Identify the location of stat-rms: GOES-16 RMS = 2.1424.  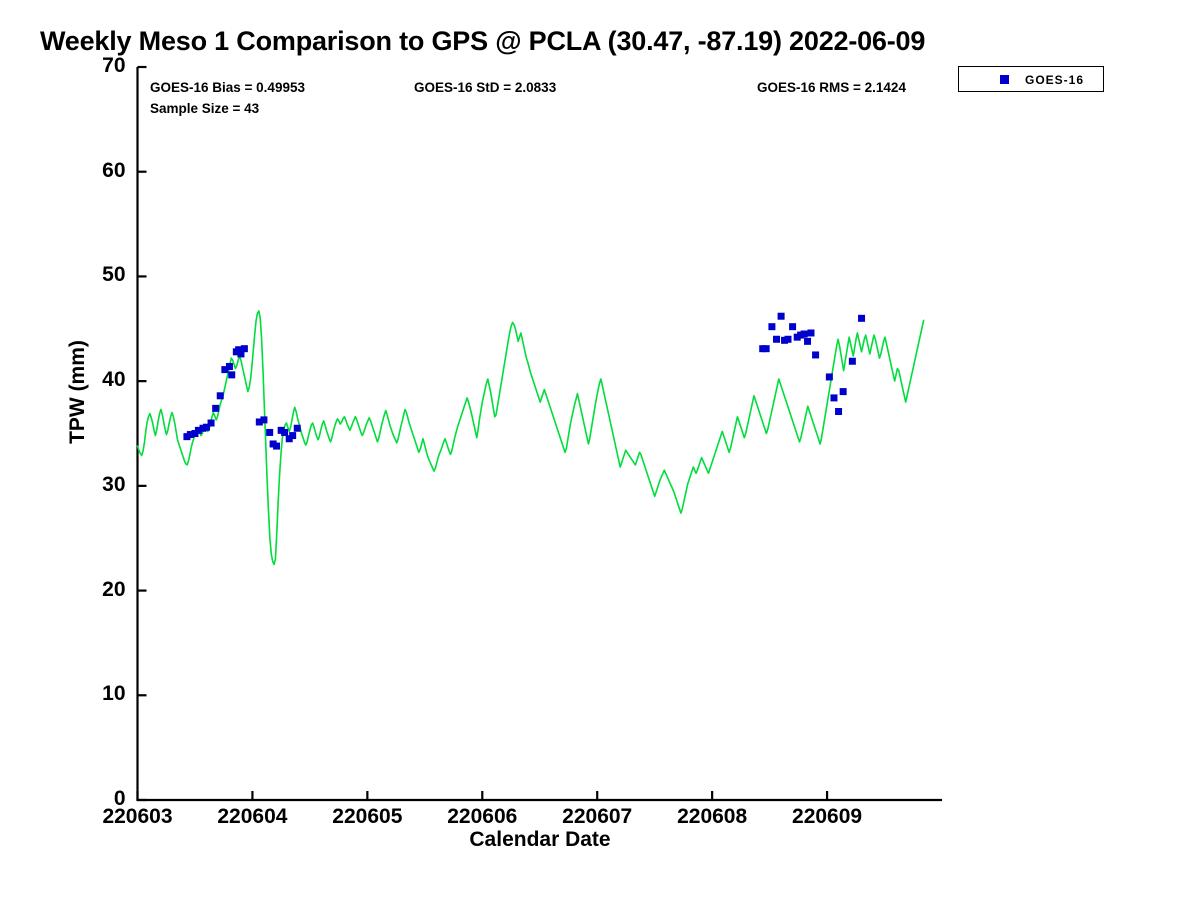
(831, 87).